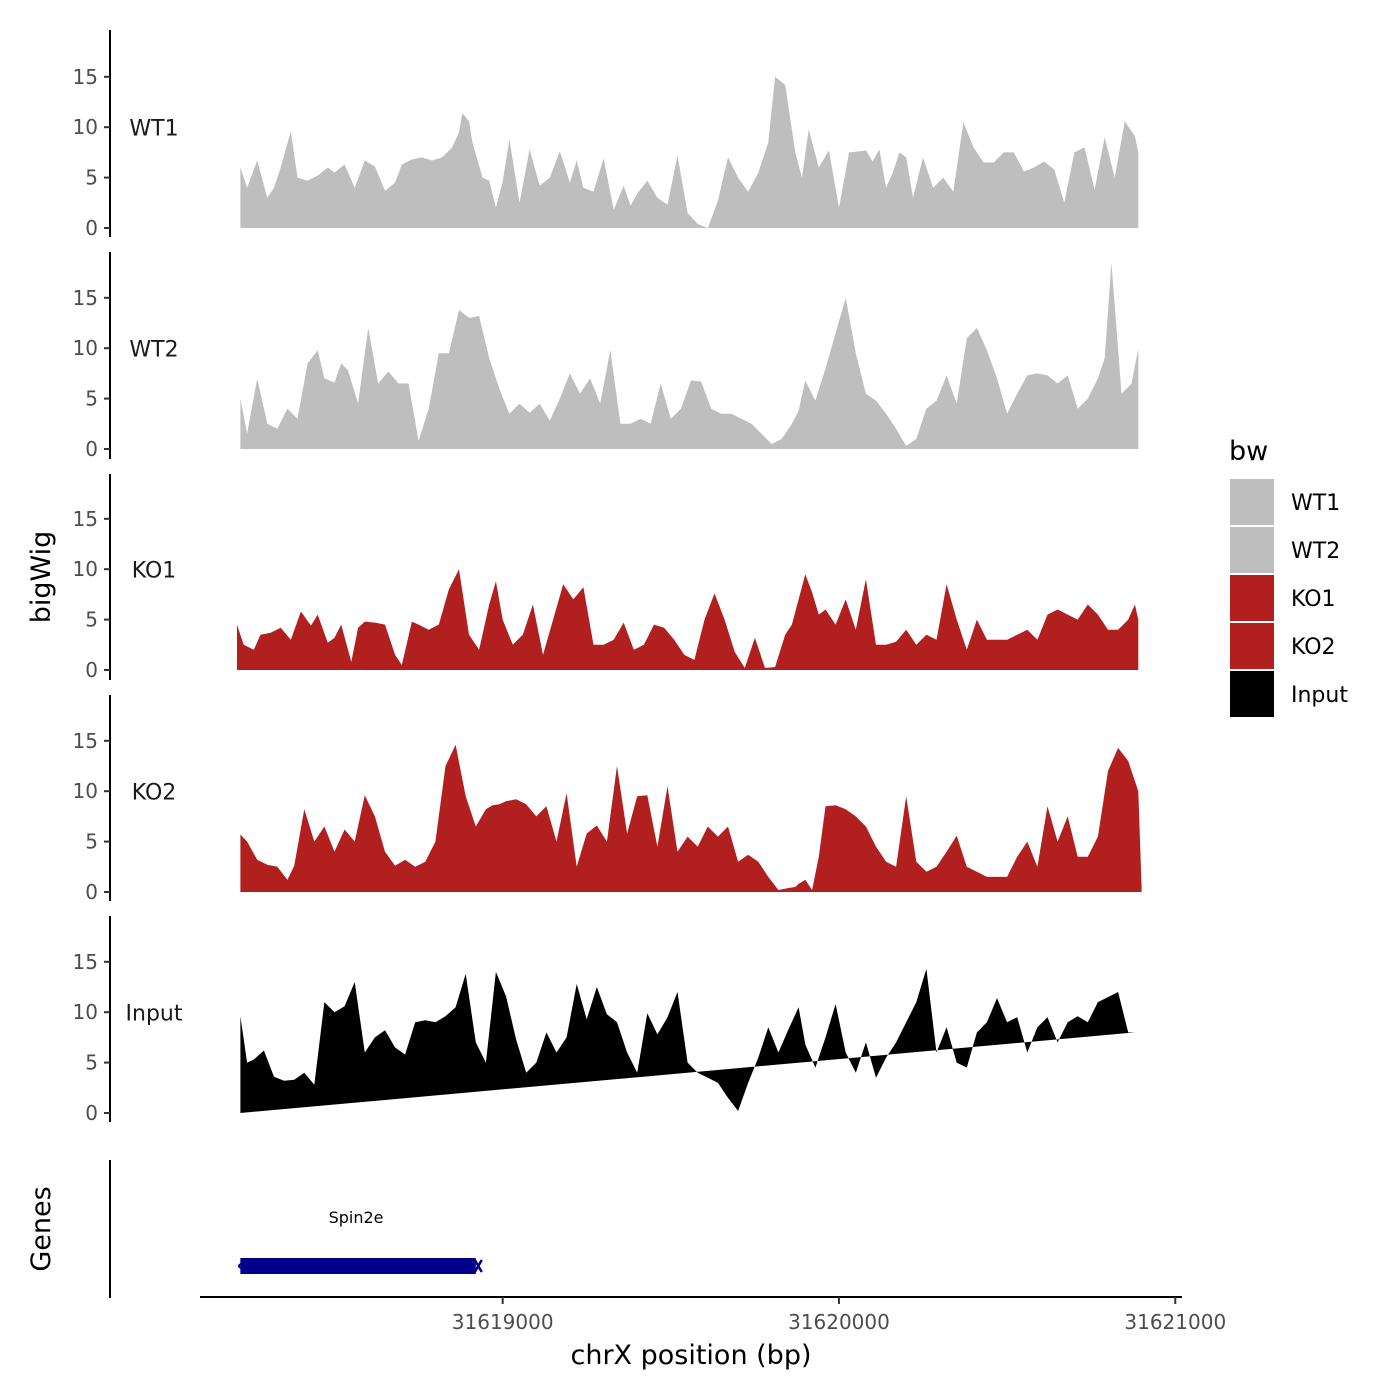  I want to click on gene-label: Spin2e, so click(356, 1217).